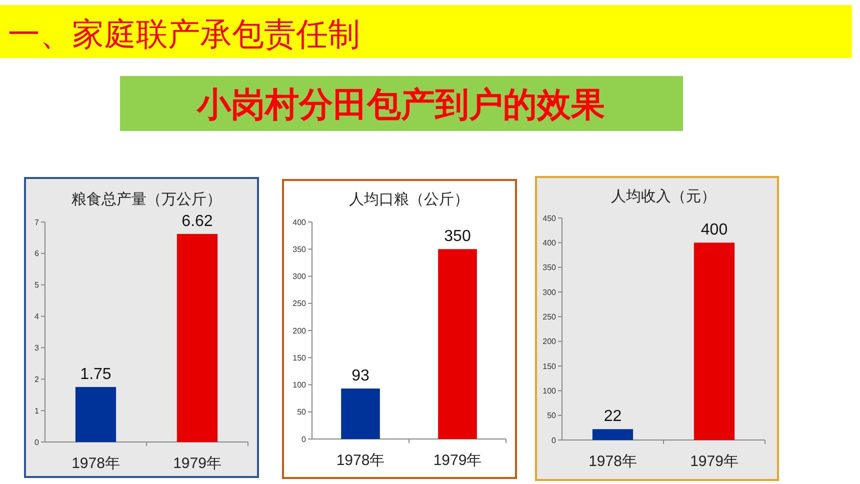 The image size is (860, 484). What do you see at coordinates (409, 199) in the screenshot?
I see `chart-title: 人均口粮（公斤）` at bounding box center [409, 199].